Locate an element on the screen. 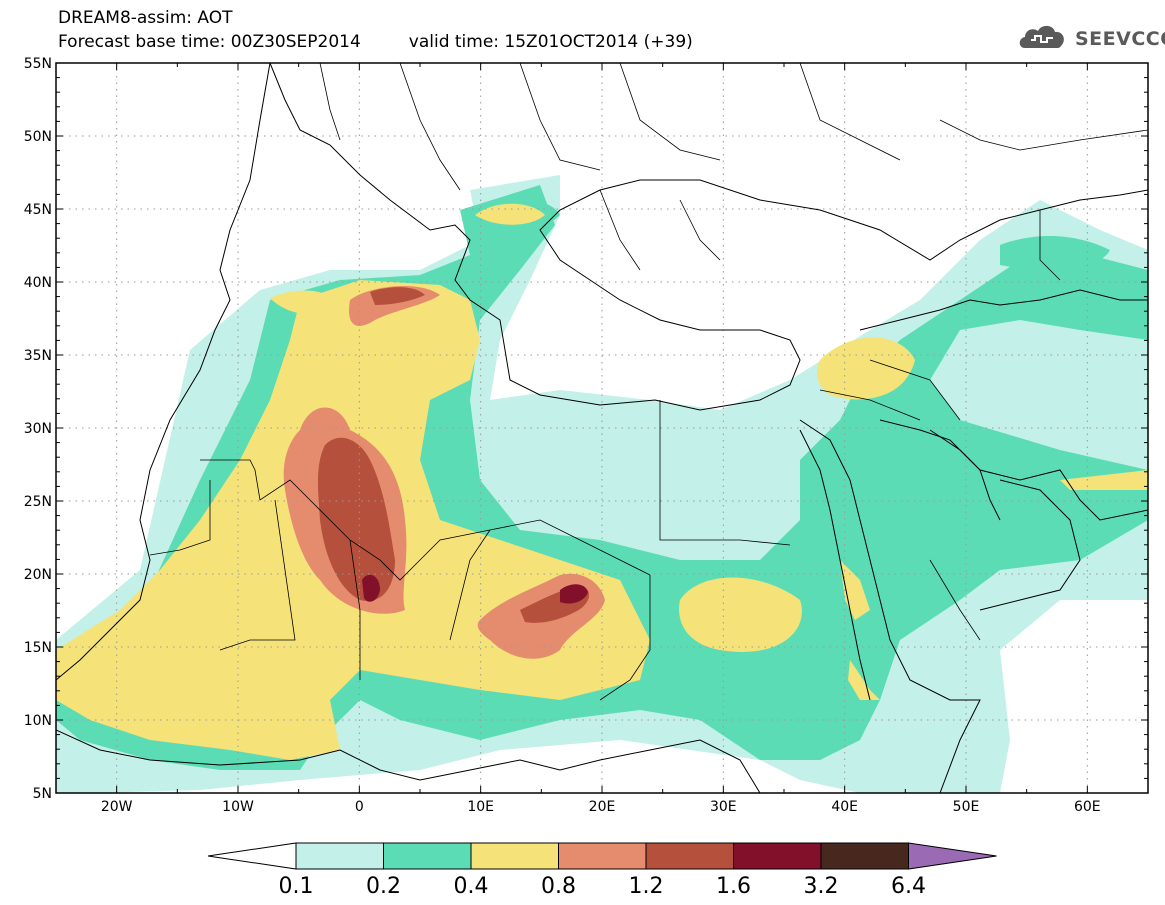  latitude-labels: 55N 50N 45N 40N 35N 30N 25N 20N 15N 10N 5N is located at coordinates (38, 429).